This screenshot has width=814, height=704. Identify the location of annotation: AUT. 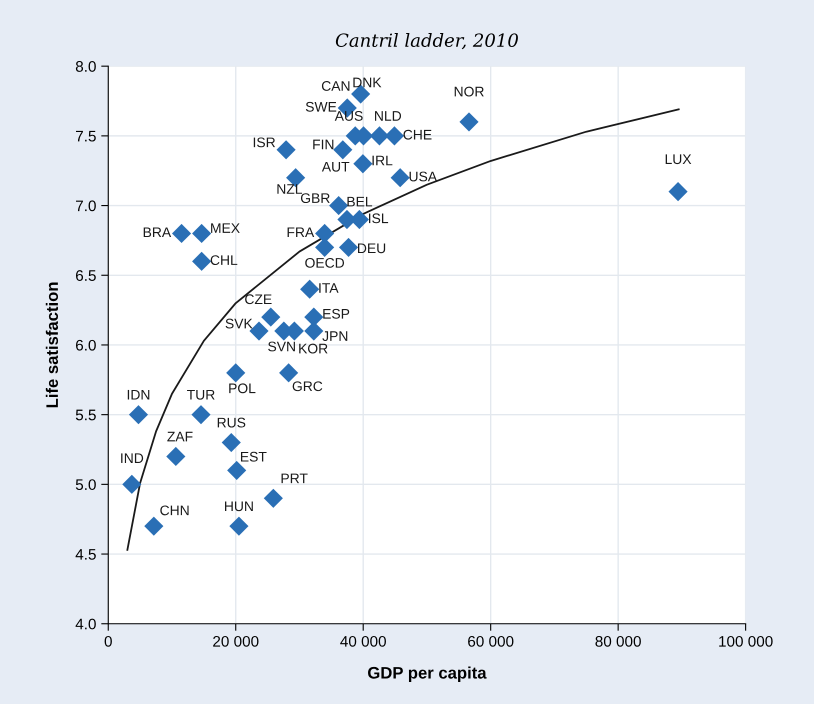
(336, 167).